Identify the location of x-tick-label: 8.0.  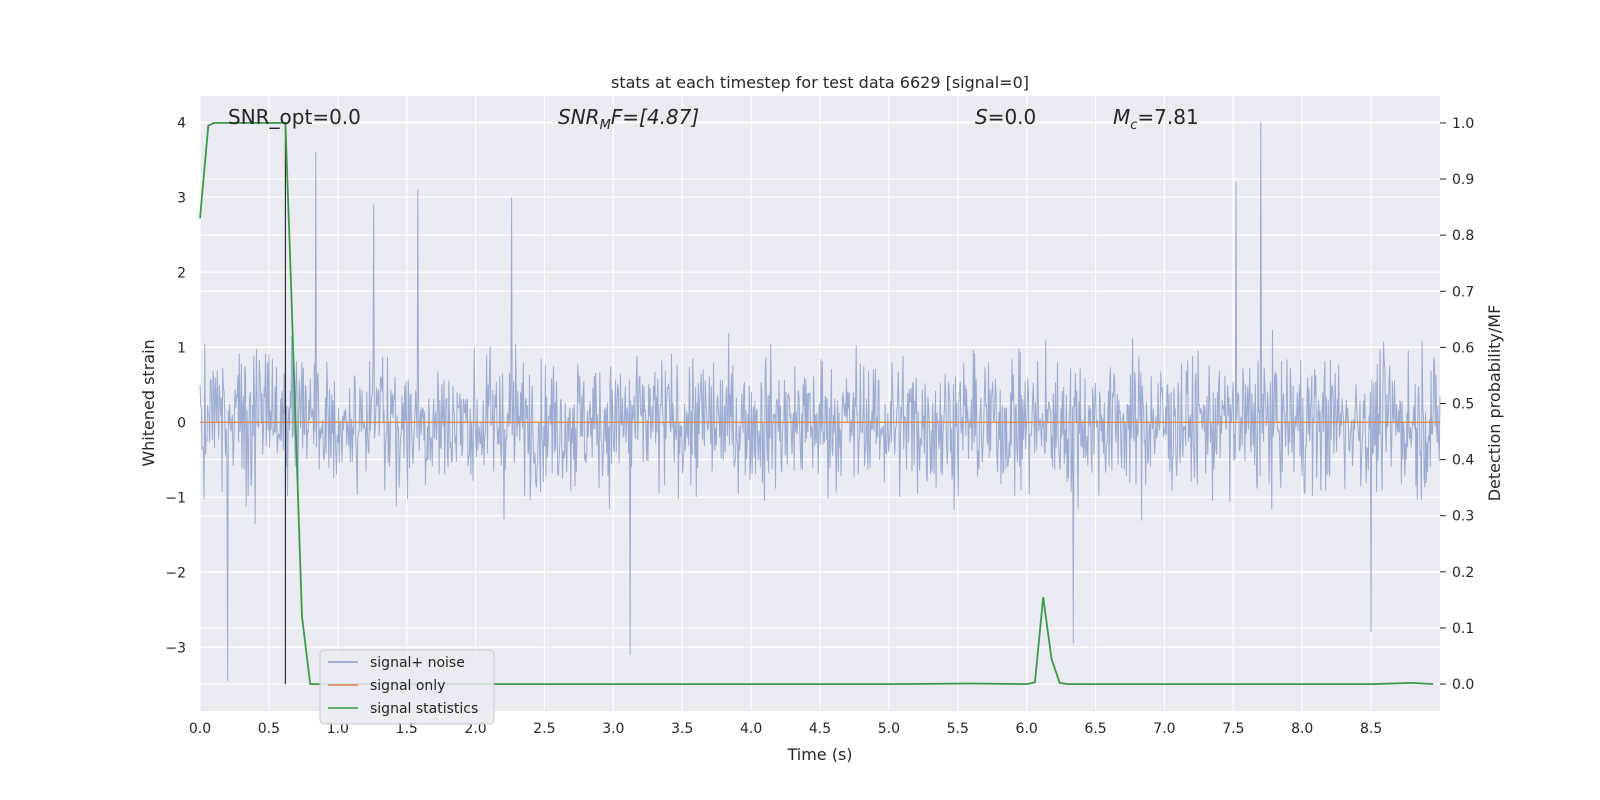
(1302, 729).